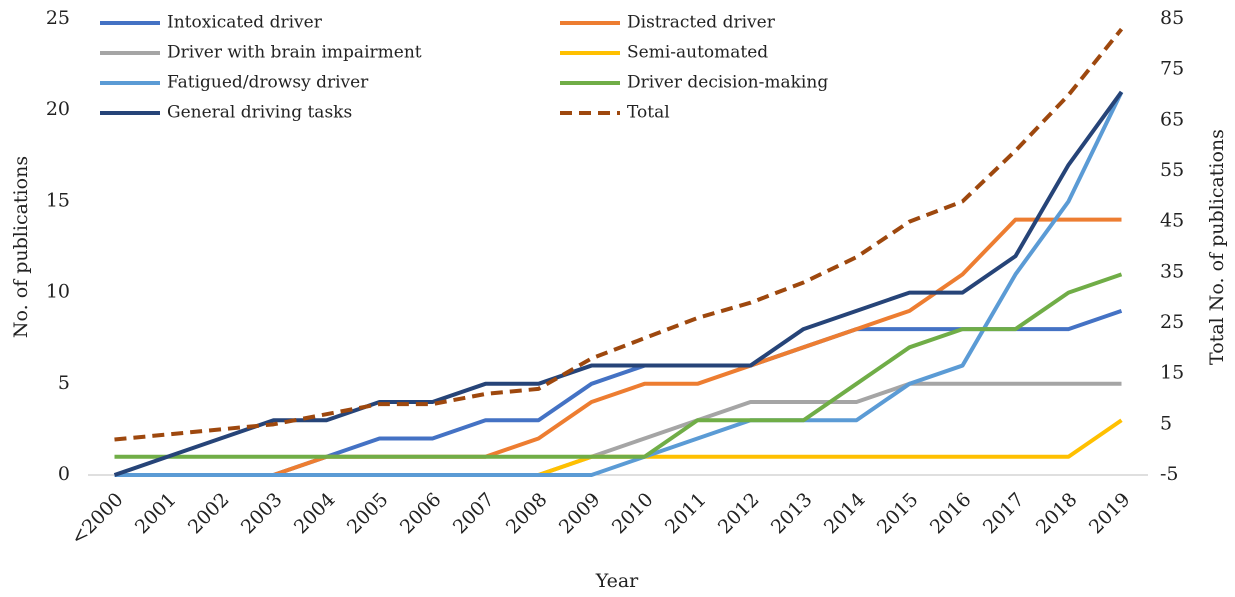 This screenshot has height=597, width=1235. I want to click on x-tick-label: 2007, so click(474, 514).